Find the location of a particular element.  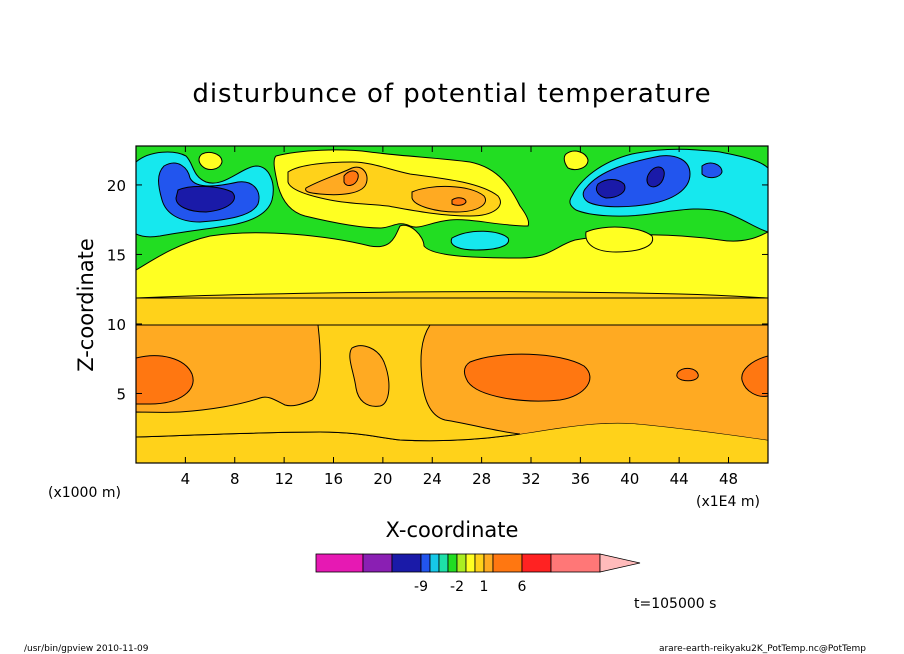

y-tick-label-1: 10 is located at coordinates (116, 325).